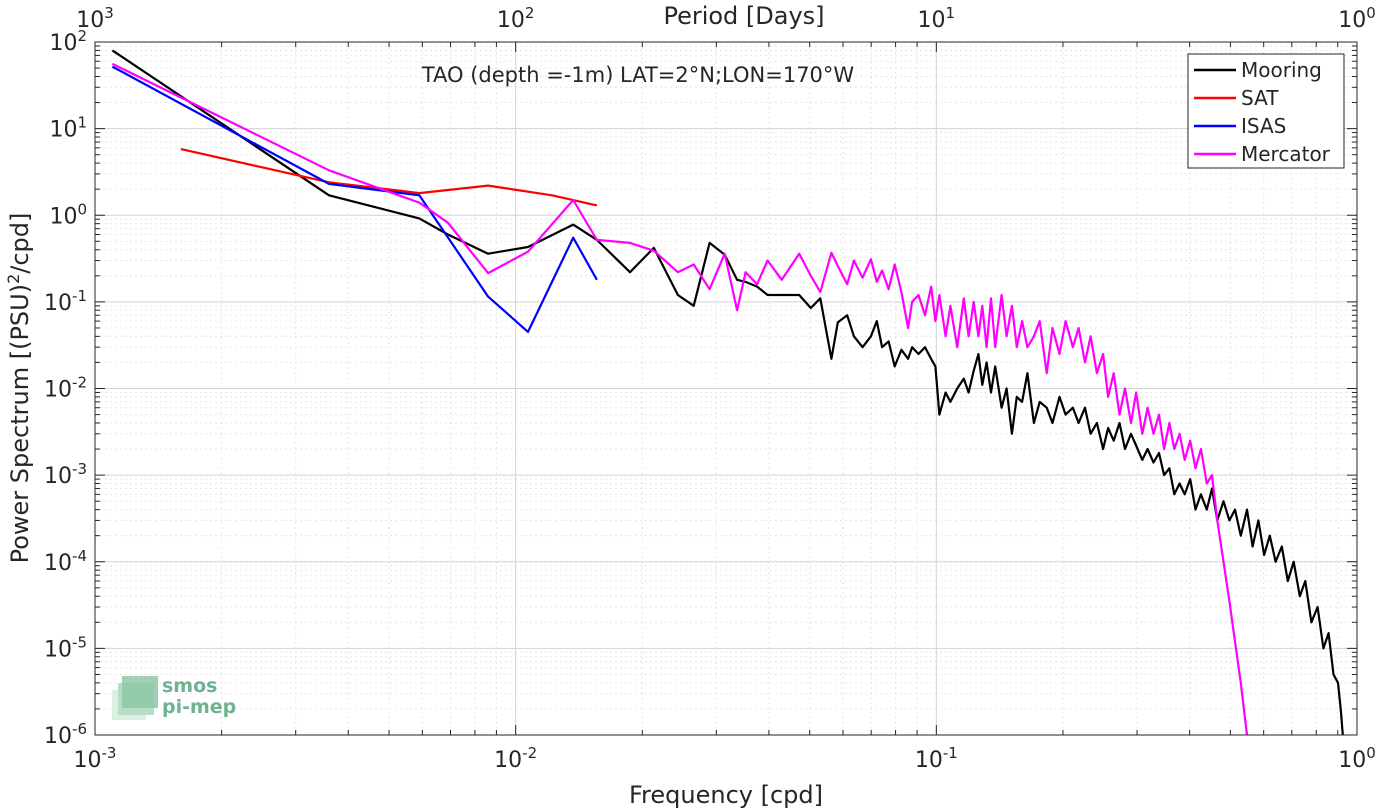  I want to click on legend-label-isas: ISAS, so click(1263, 126).